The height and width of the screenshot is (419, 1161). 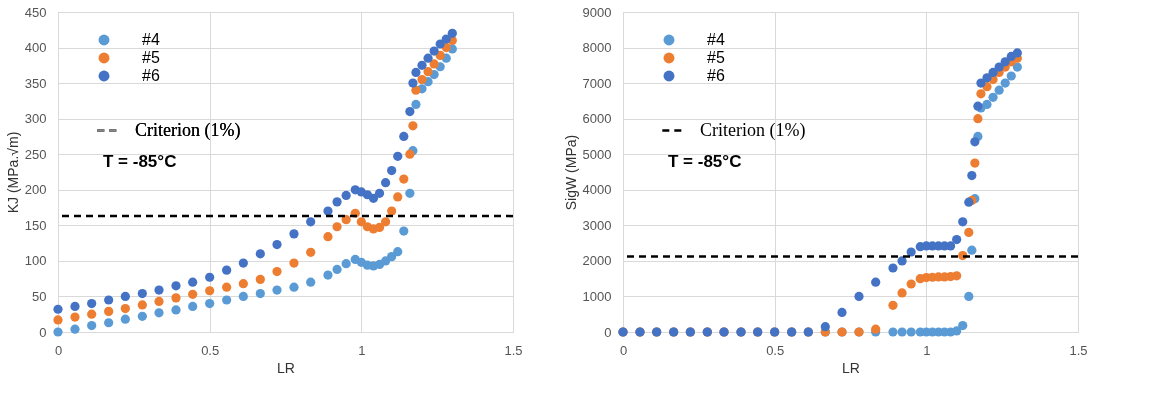 I want to click on y-tick-label: 6000, so click(x=597, y=119).